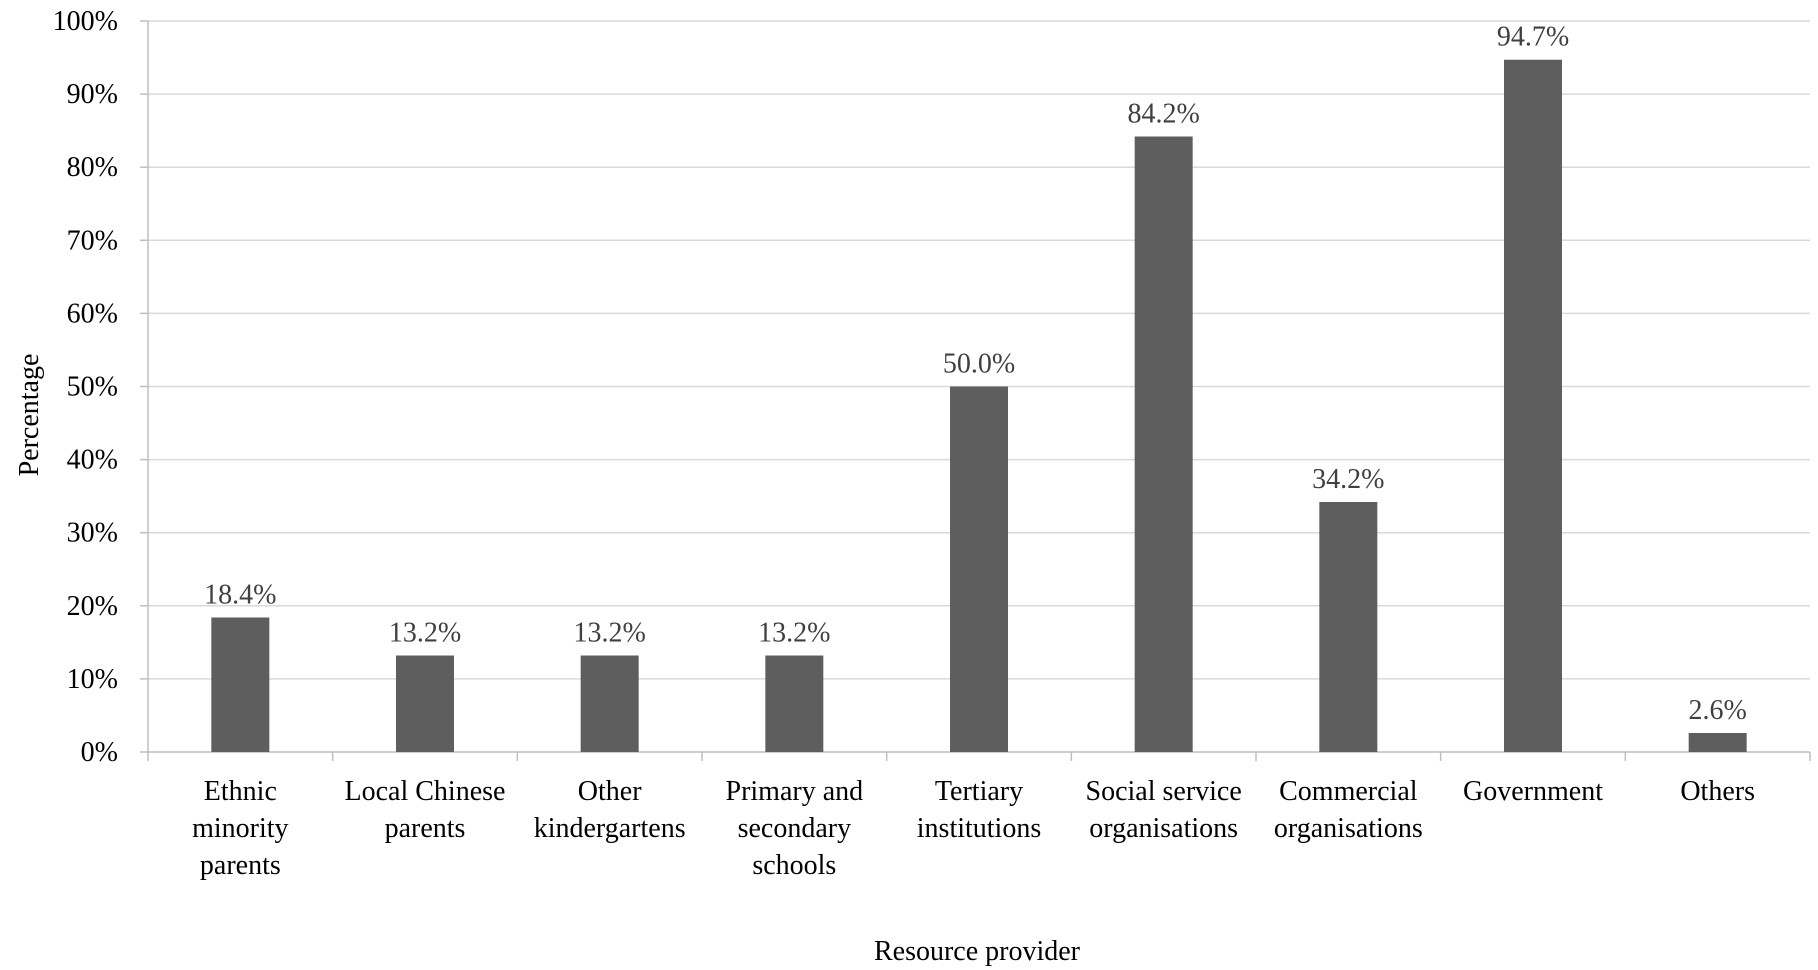  I want to click on category-label-line: schools, so click(794, 865).